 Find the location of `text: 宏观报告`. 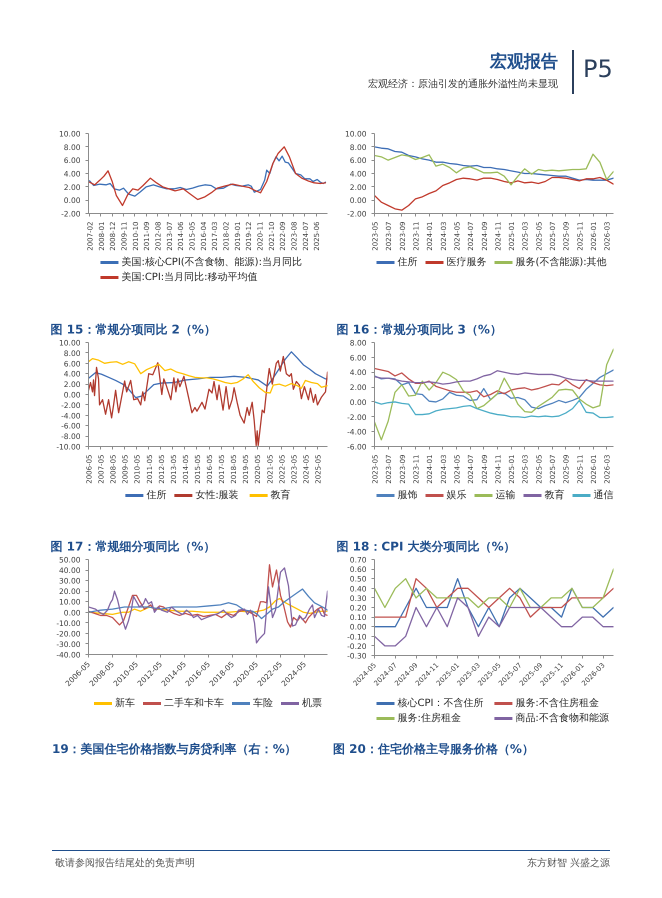

text: 宏观报告 is located at coordinates (524, 62).